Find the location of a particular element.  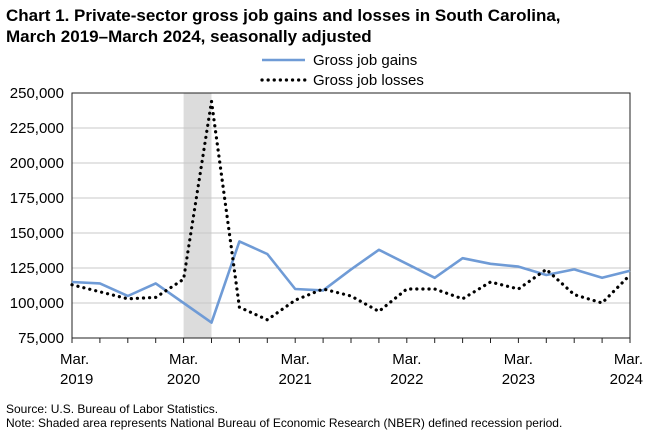

y-tick-label: 75,000 is located at coordinates (41, 338).